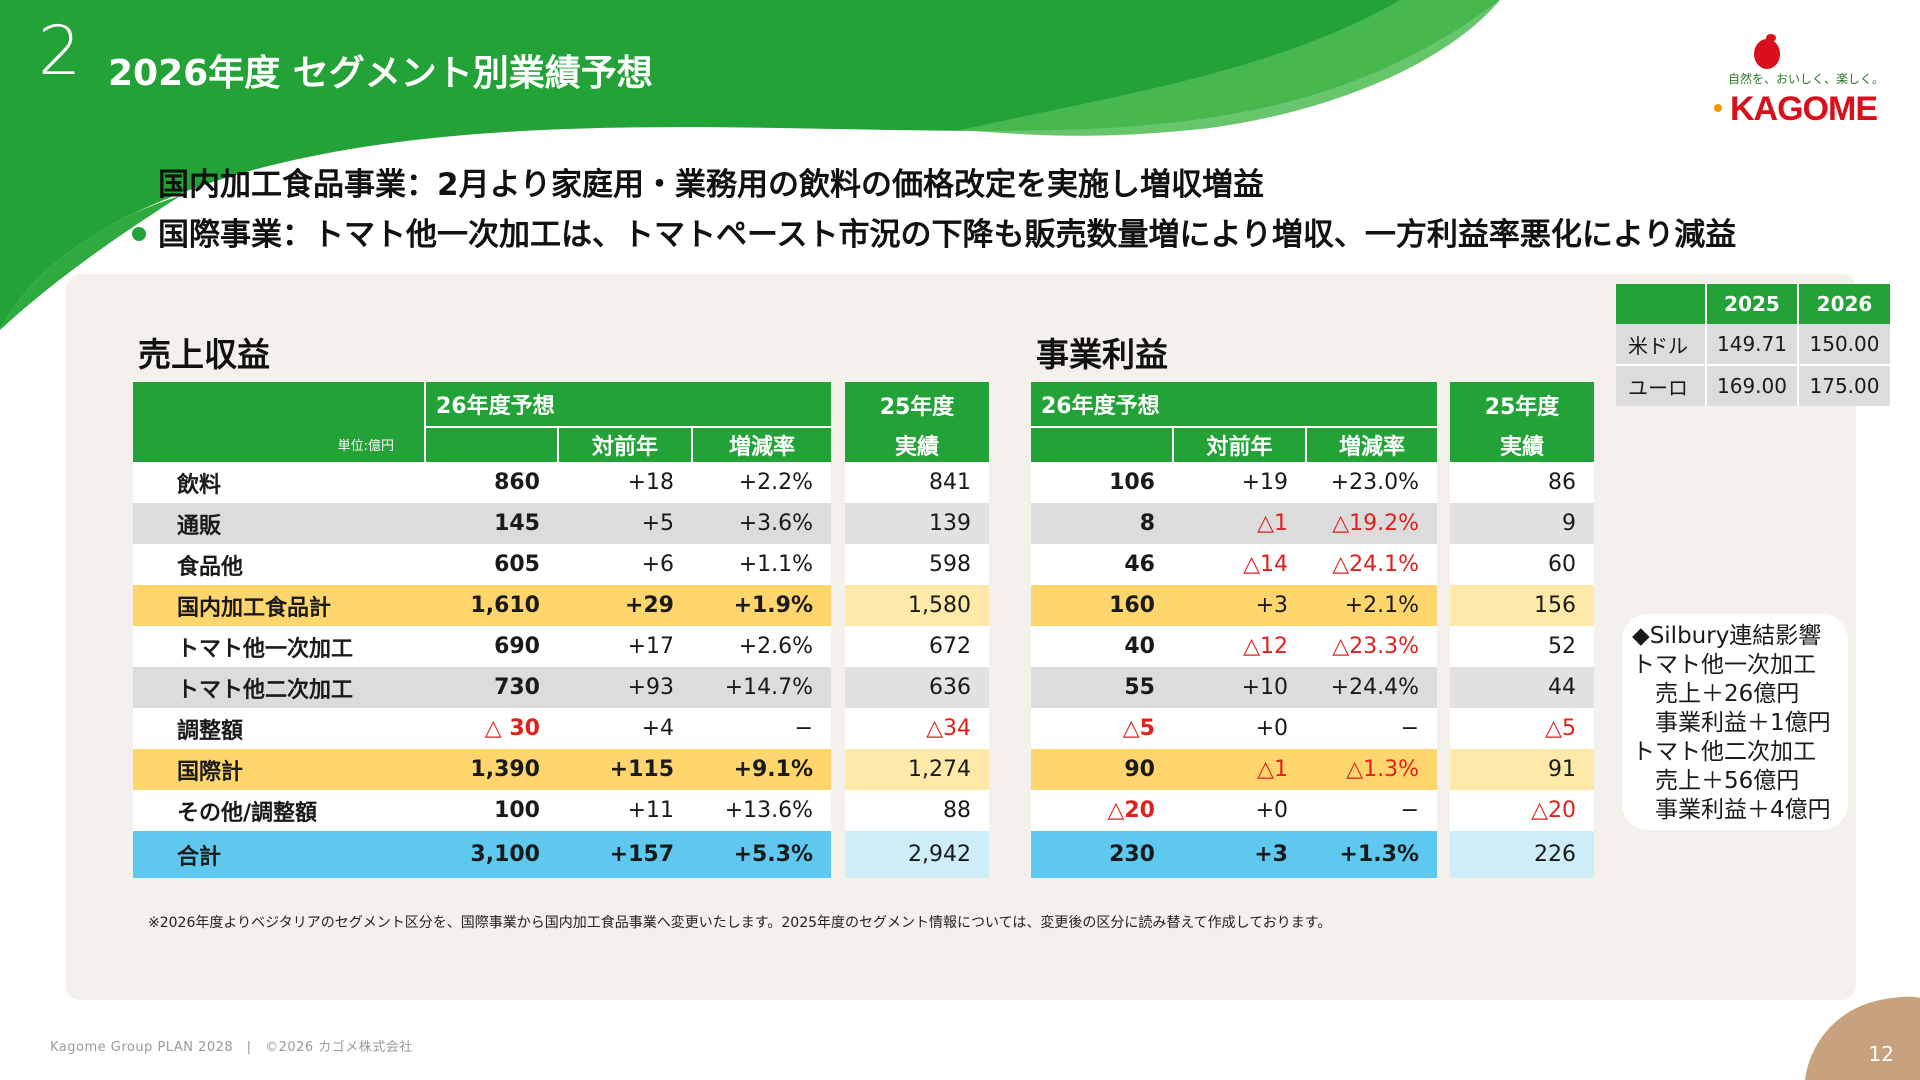 The width and height of the screenshot is (1920, 1080). What do you see at coordinates (1724, 752) in the screenshot?
I see `silbury-line: トマト他二次加工` at bounding box center [1724, 752].